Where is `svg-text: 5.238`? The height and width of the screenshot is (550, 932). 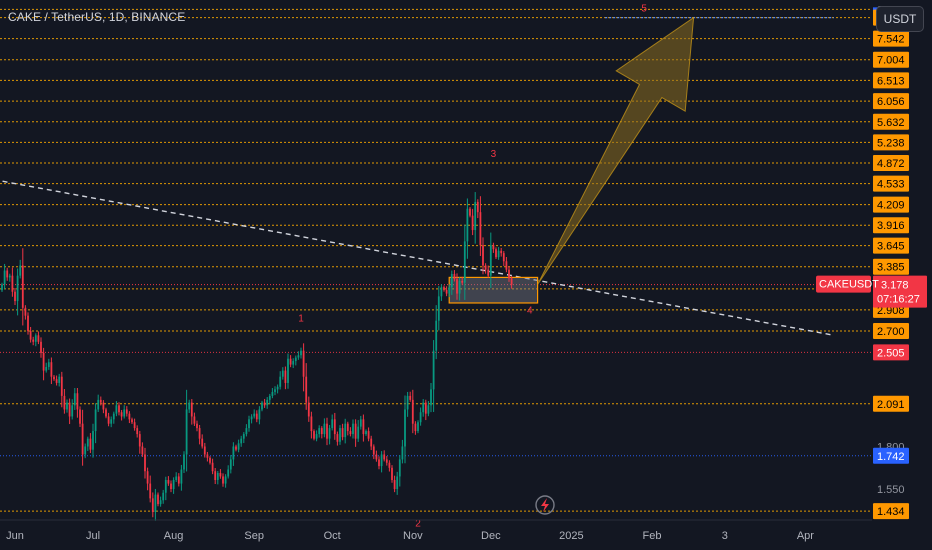 svg-text: 5.238 is located at coordinates (891, 143).